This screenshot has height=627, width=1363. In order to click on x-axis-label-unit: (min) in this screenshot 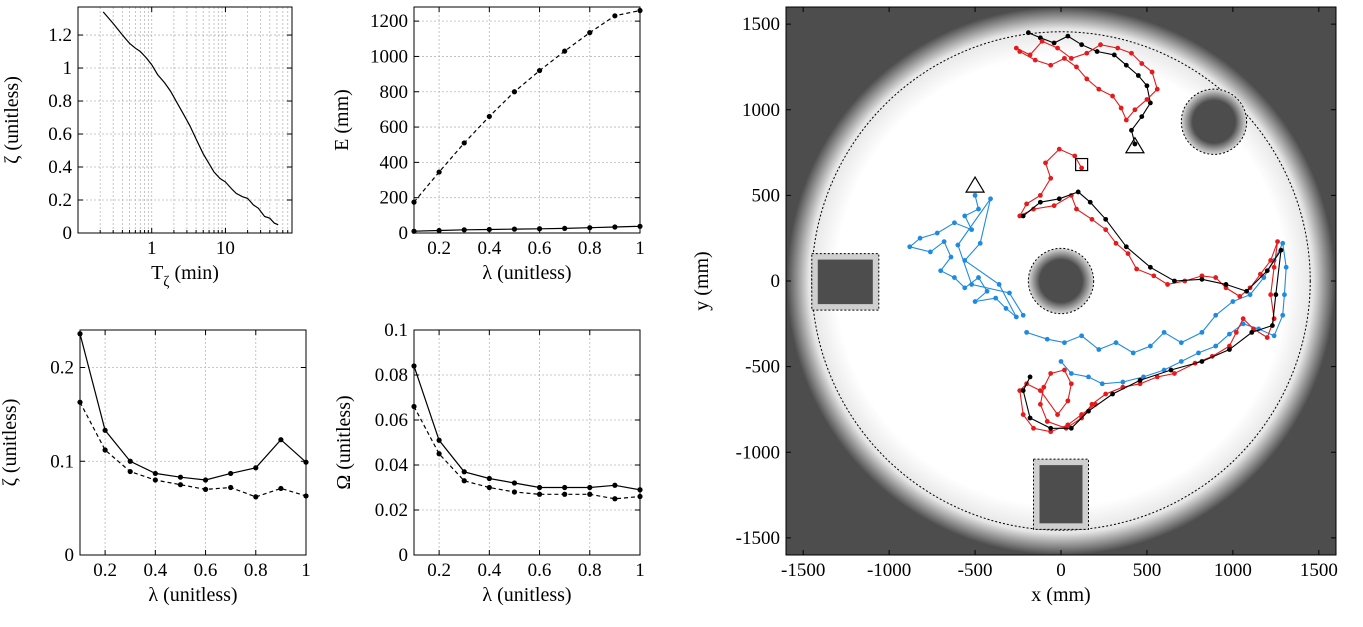, I will do `click(194, 273)`.